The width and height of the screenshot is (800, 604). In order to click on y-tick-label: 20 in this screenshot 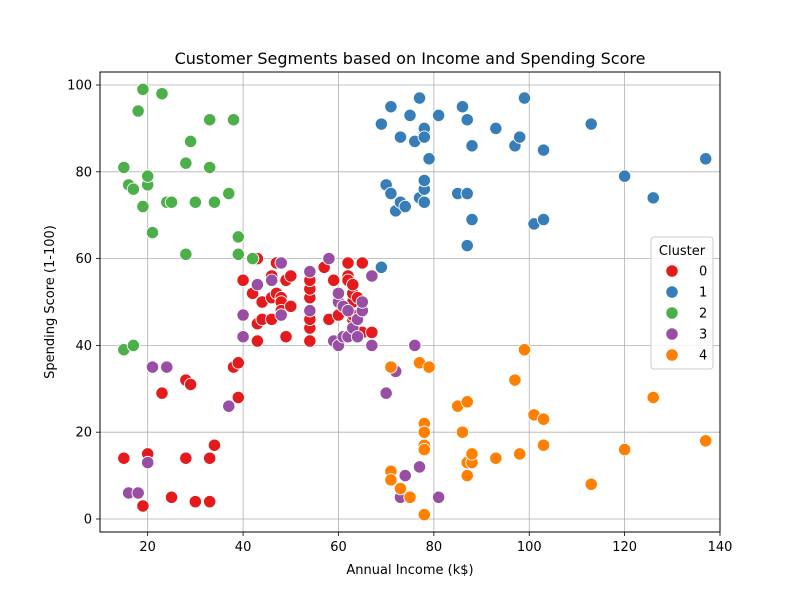, I will do `click(83, 433)`.